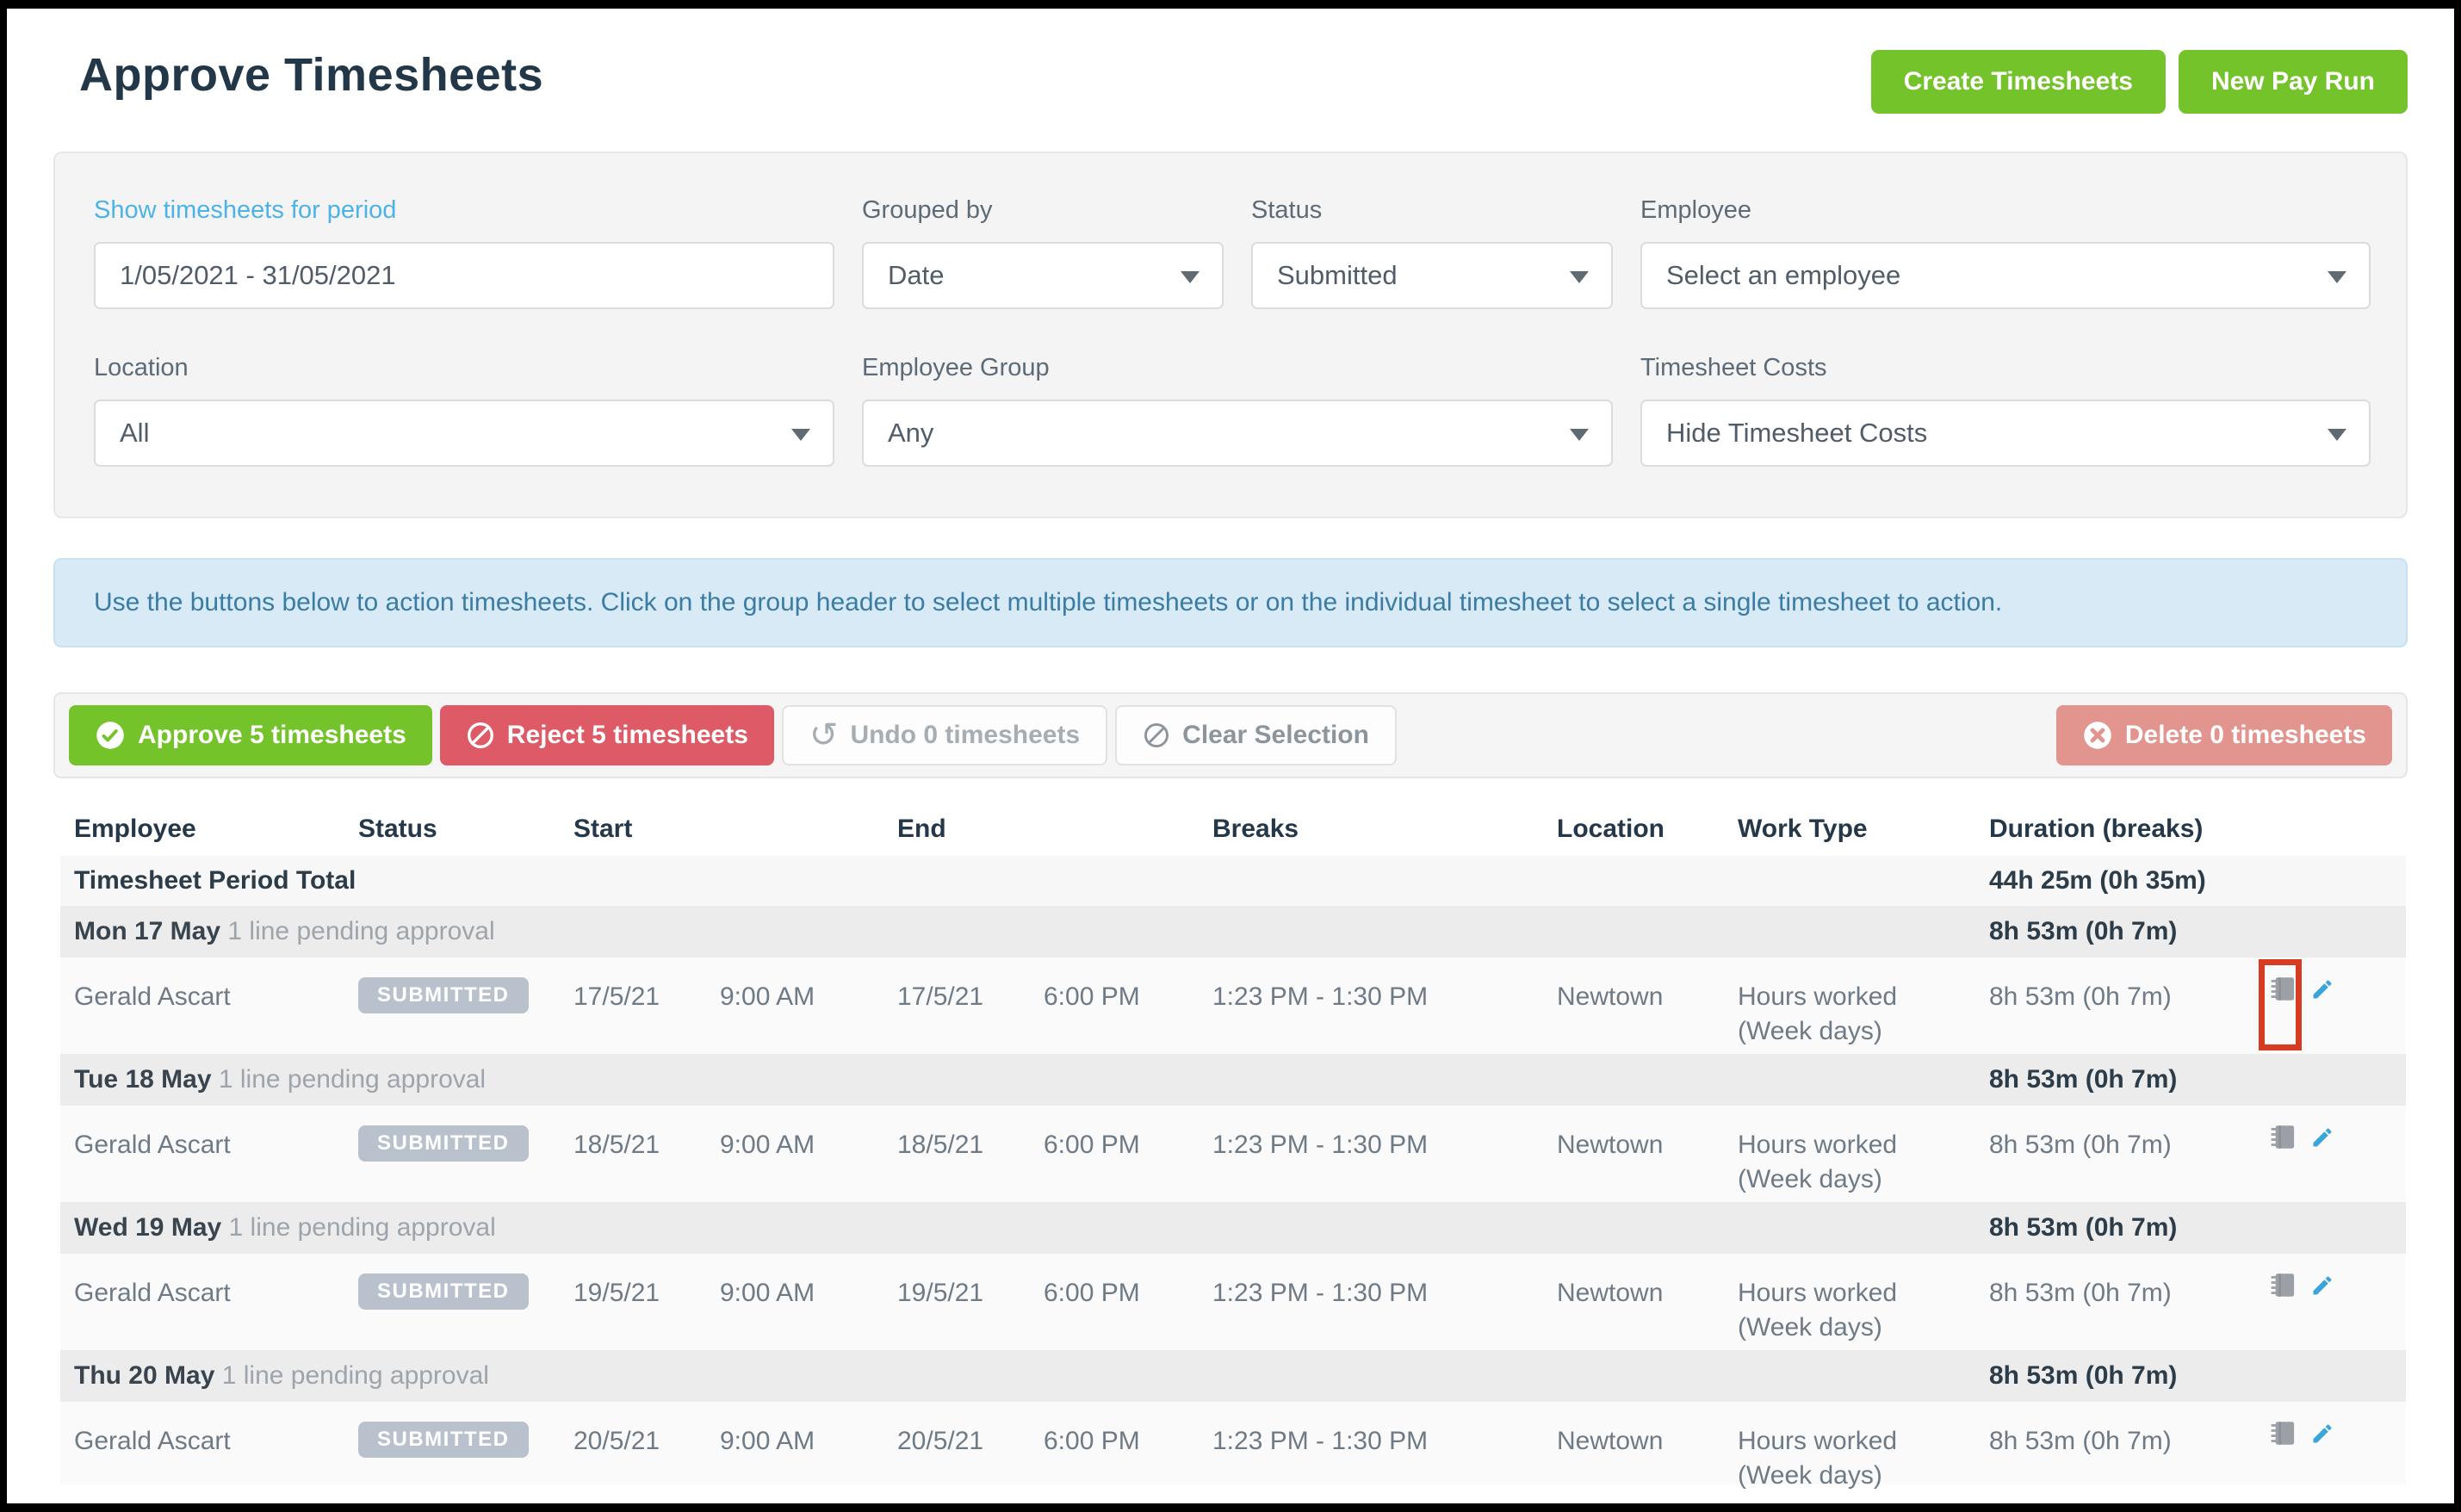 The height and width of the screenshot is (1512, 2461). What do you see at coordinates (2097, 881) in the screenshot?
I see `period-total-duration: 44h 25m (0h 35m)` at bounding box center [2097, 881].